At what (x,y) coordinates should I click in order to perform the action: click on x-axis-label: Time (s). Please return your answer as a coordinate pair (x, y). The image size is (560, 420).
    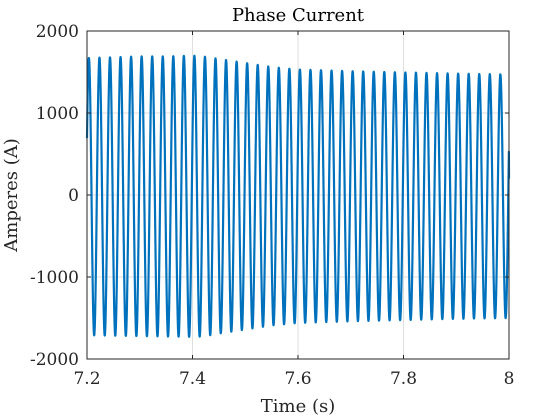
    Looking at the image, I should click on (298, 406).